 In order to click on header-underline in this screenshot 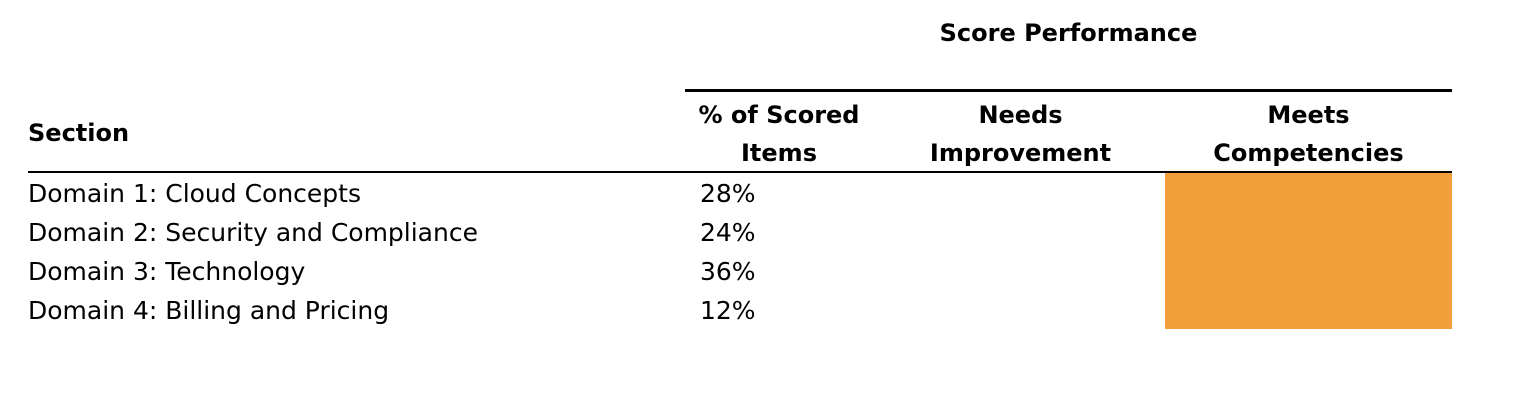, I will do `click(740, 172)`.